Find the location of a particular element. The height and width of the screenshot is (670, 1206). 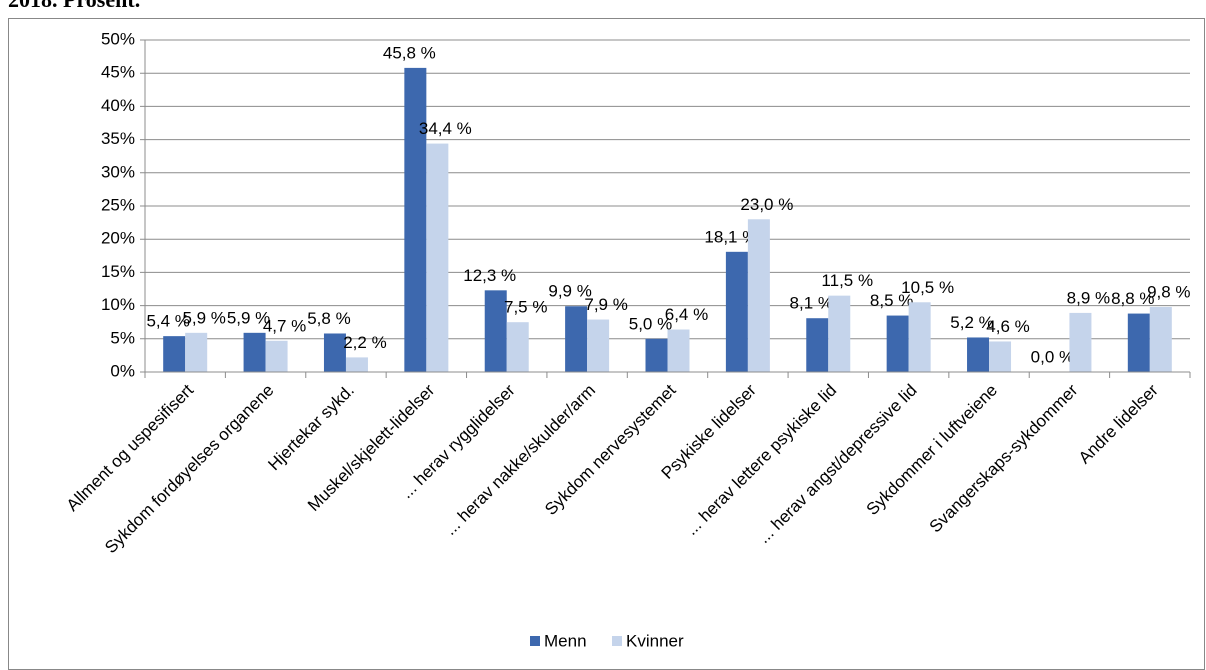

value-label: 5,4 % is located at coordinates (167, 321).